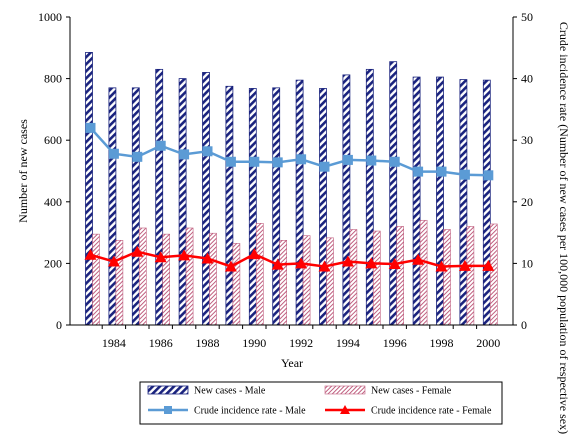  Describe the element at coordinates (527, 263) in the screenshot. I see `right-tick-label-10: 10` at that location.